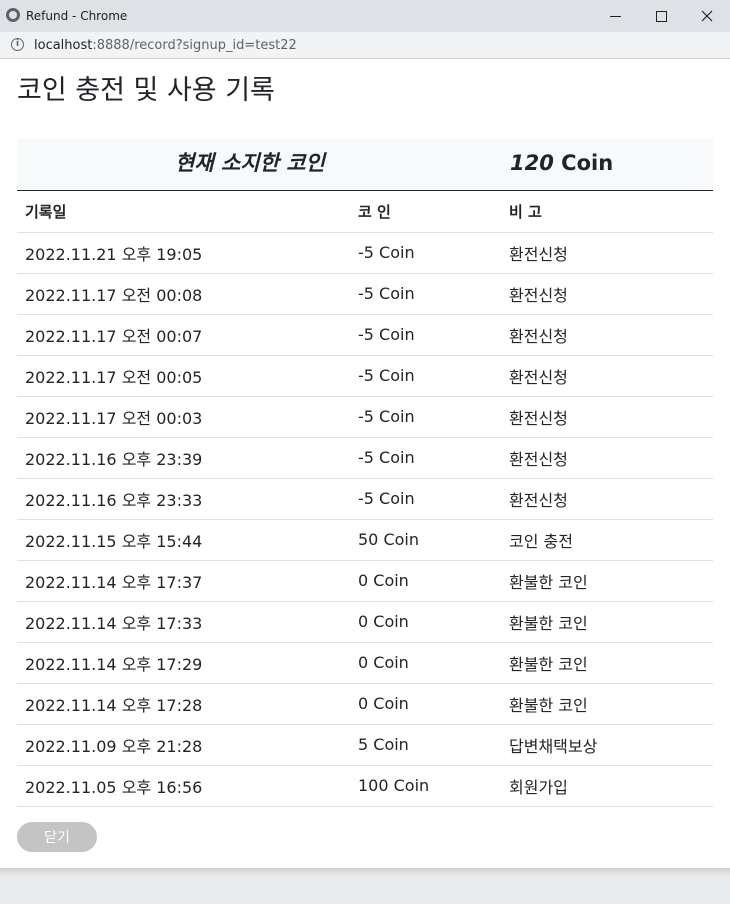 This screenshot has height=904, width=730. Describe the element at coordinates (183, 704) in the screenshot. I see `record-date: 2022.11.14 오후 17:28` at that location.